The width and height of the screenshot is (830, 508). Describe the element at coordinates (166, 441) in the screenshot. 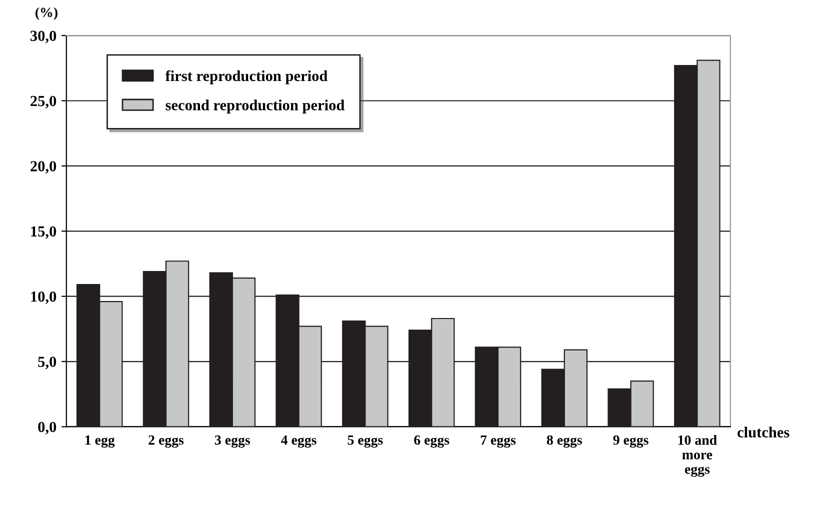

I see `x-tick-label: 2 eggs` at that location.